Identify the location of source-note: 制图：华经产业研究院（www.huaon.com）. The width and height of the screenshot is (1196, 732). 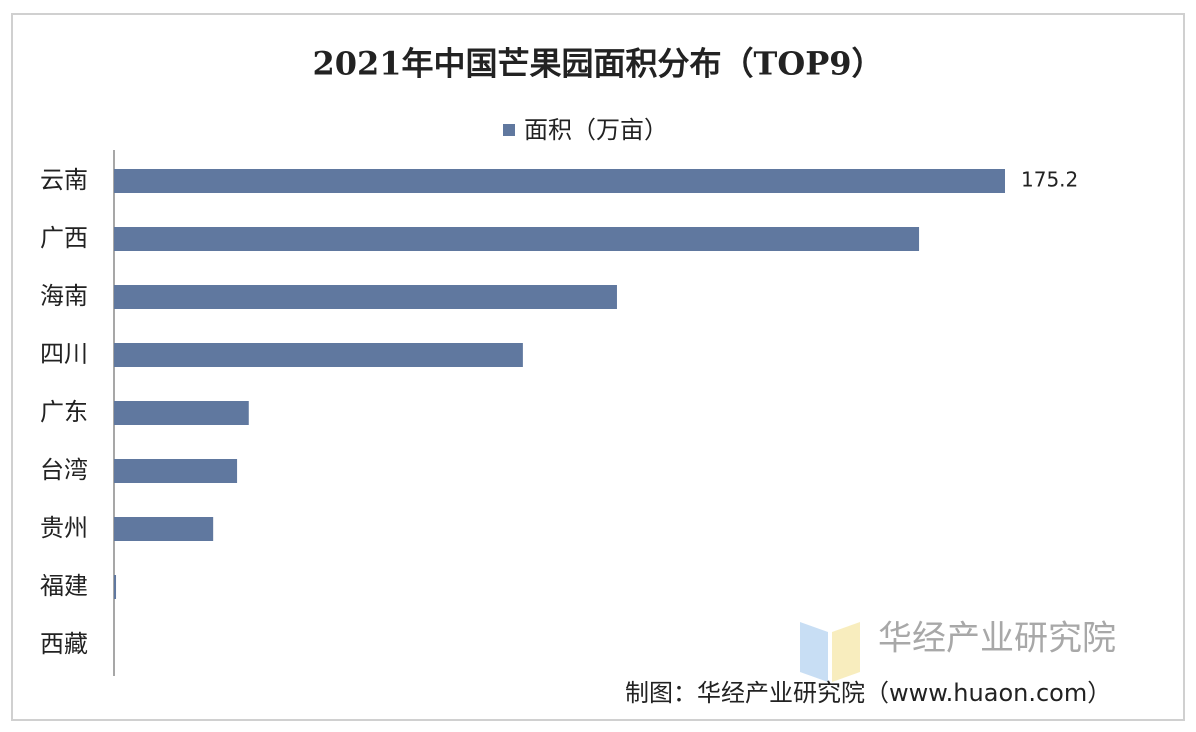
(868, 693).